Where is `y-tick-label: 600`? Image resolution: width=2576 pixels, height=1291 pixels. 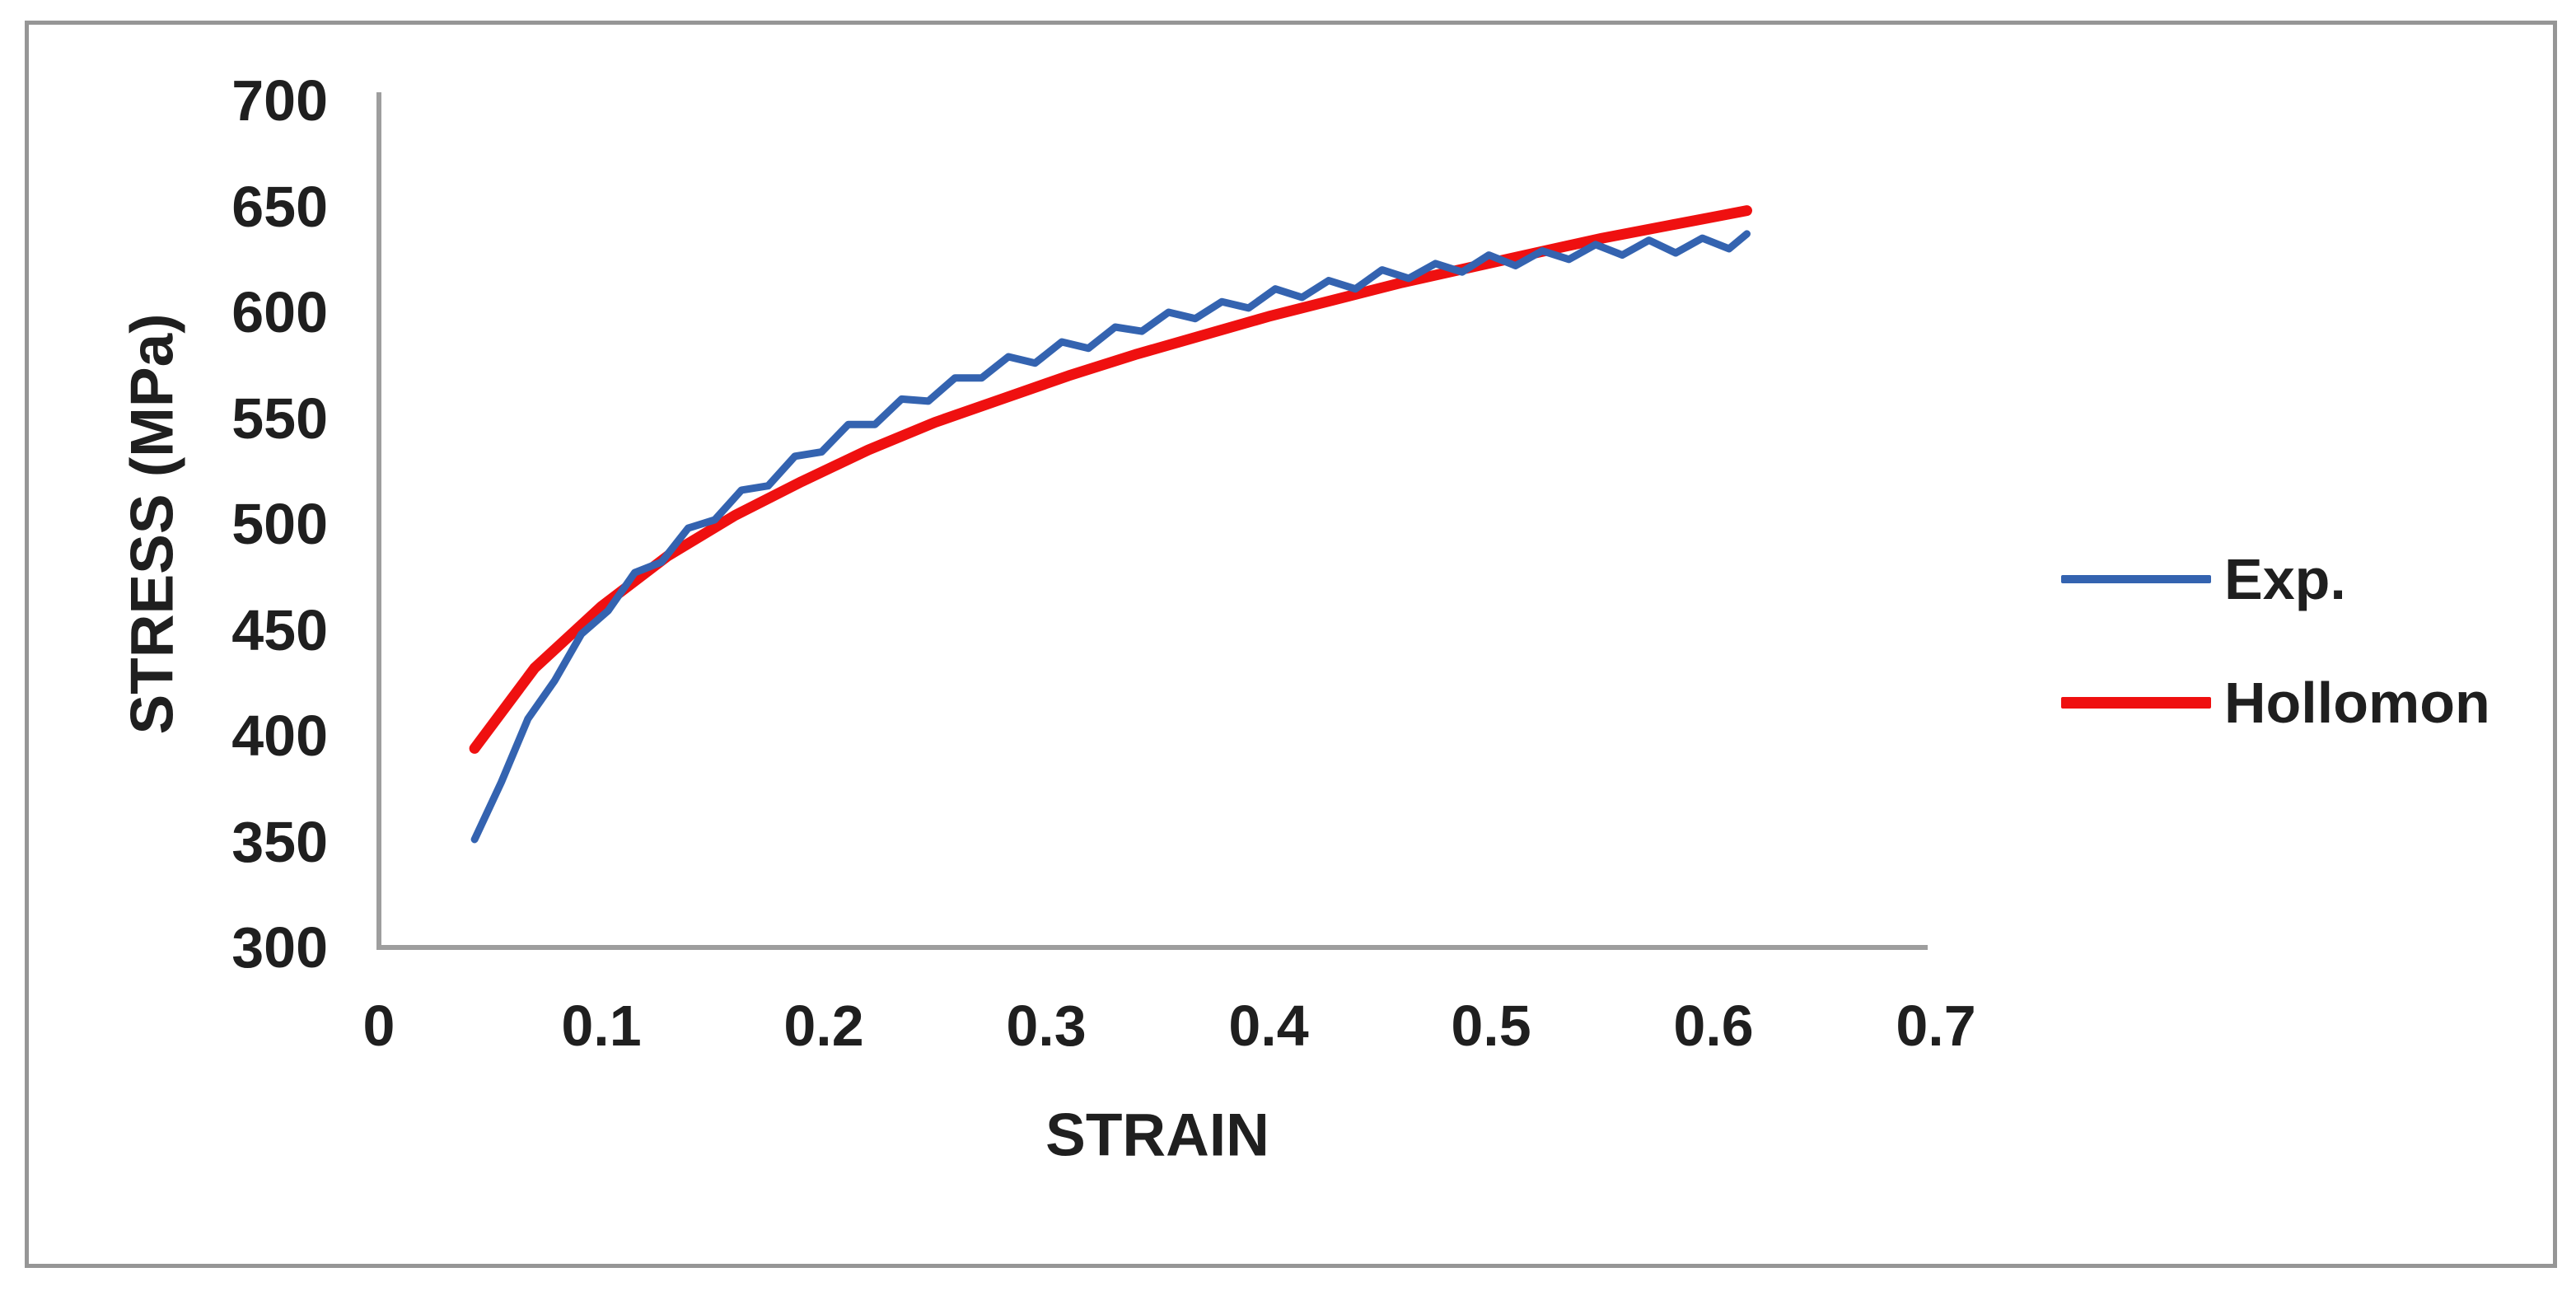 y-tick-label: 600 is located at coordinates (279, 312).